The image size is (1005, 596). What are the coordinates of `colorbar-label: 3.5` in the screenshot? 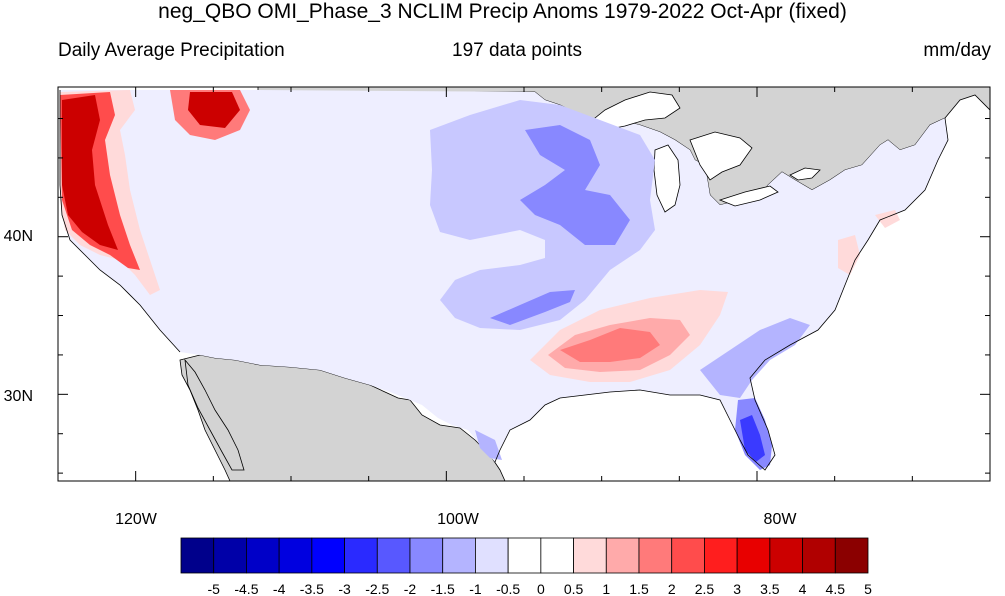 It's located at (770, 588).